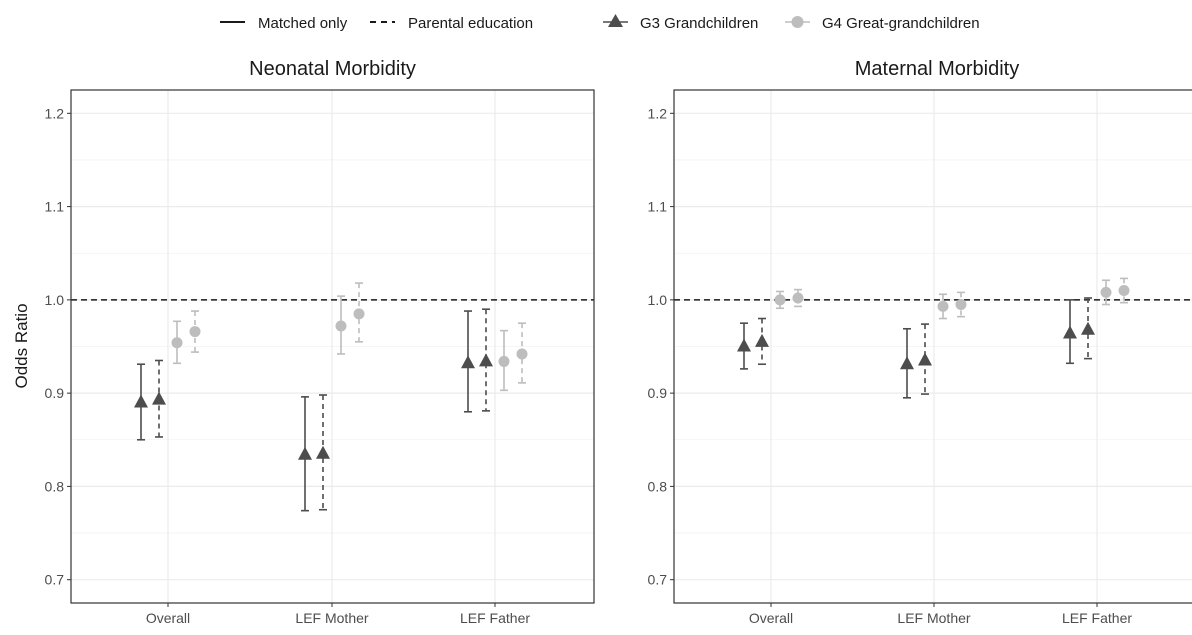  I want to click on triangle-icon, so click(615, 20).